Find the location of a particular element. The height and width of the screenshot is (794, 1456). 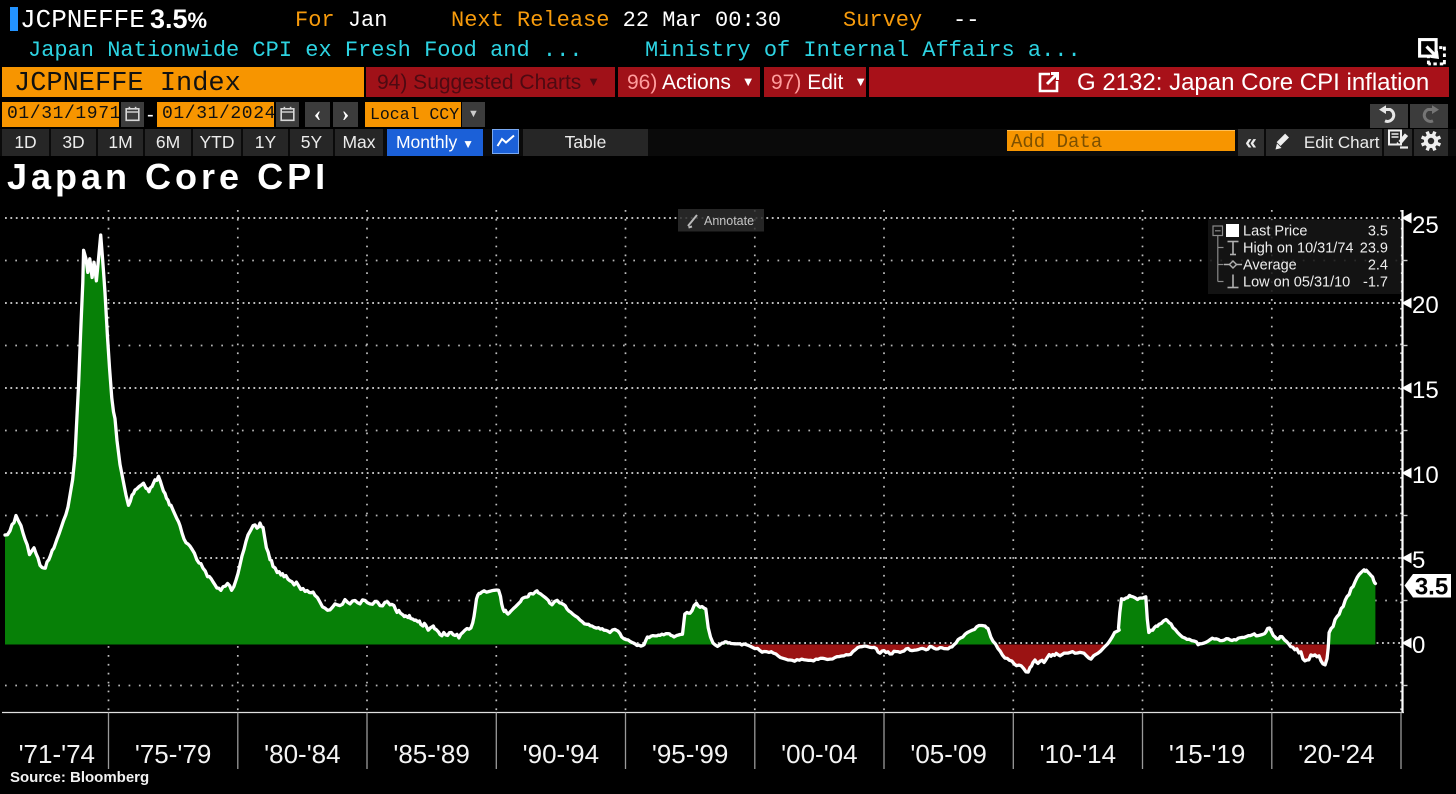

svg-text: 10 is located at coordinates (1425, 475).